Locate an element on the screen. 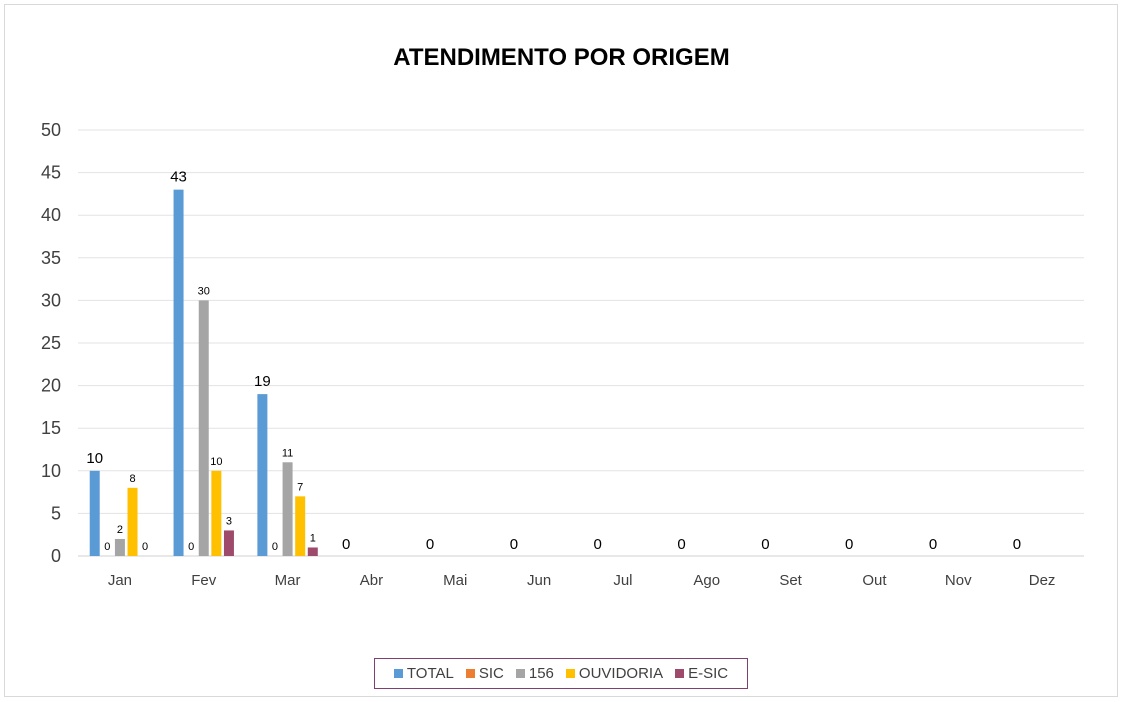 The height and width of the screenshot is (702, 1123). x-tick-label: Jan is located at coordinates (120, 580).